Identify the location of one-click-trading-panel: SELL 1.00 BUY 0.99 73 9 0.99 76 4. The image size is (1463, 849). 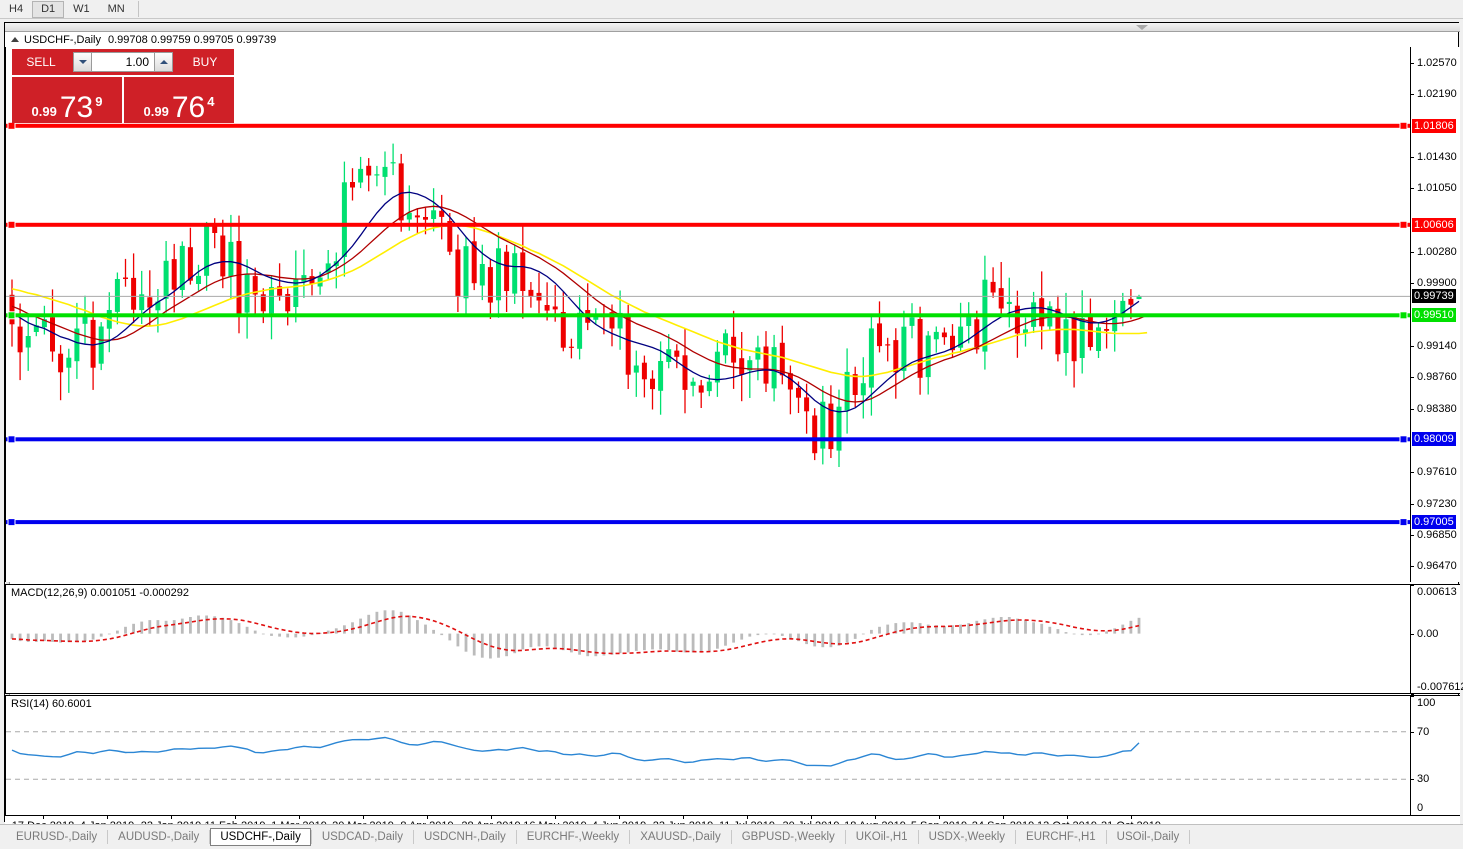
(123, 86).